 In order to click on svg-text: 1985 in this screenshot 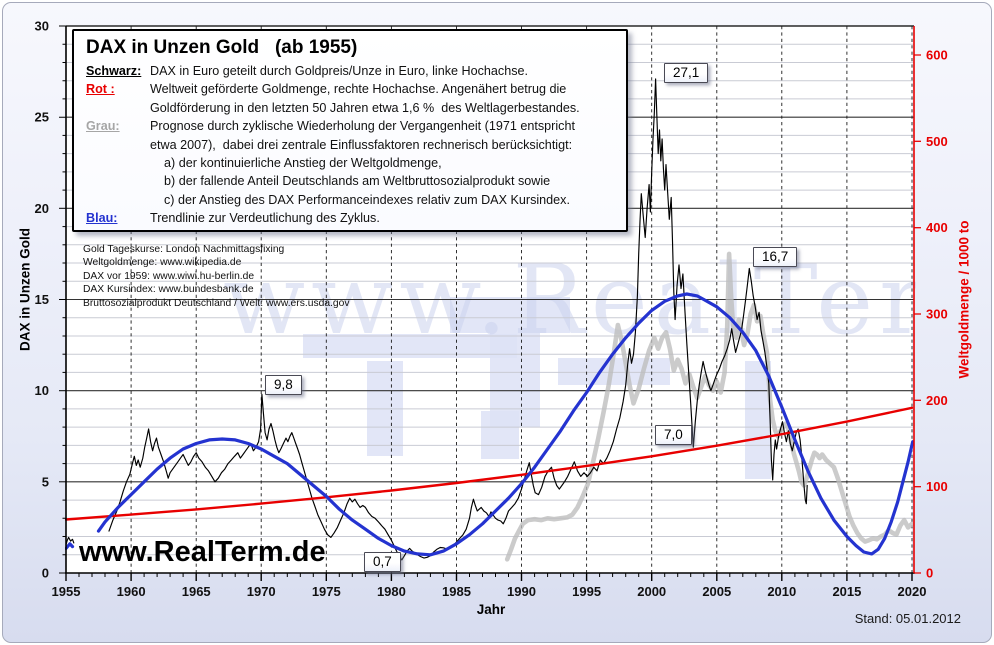, I will do `click(456, 591)`.